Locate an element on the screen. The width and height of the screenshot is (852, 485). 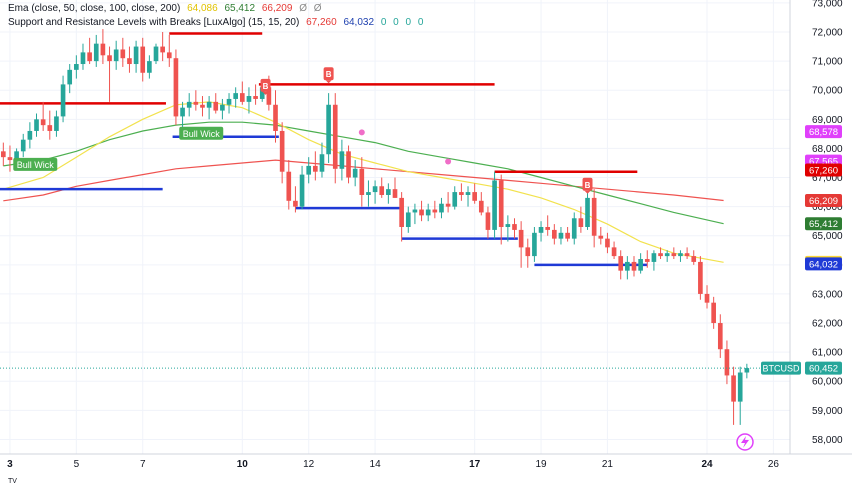
lightning-ring is located at coordinates (745, 442).